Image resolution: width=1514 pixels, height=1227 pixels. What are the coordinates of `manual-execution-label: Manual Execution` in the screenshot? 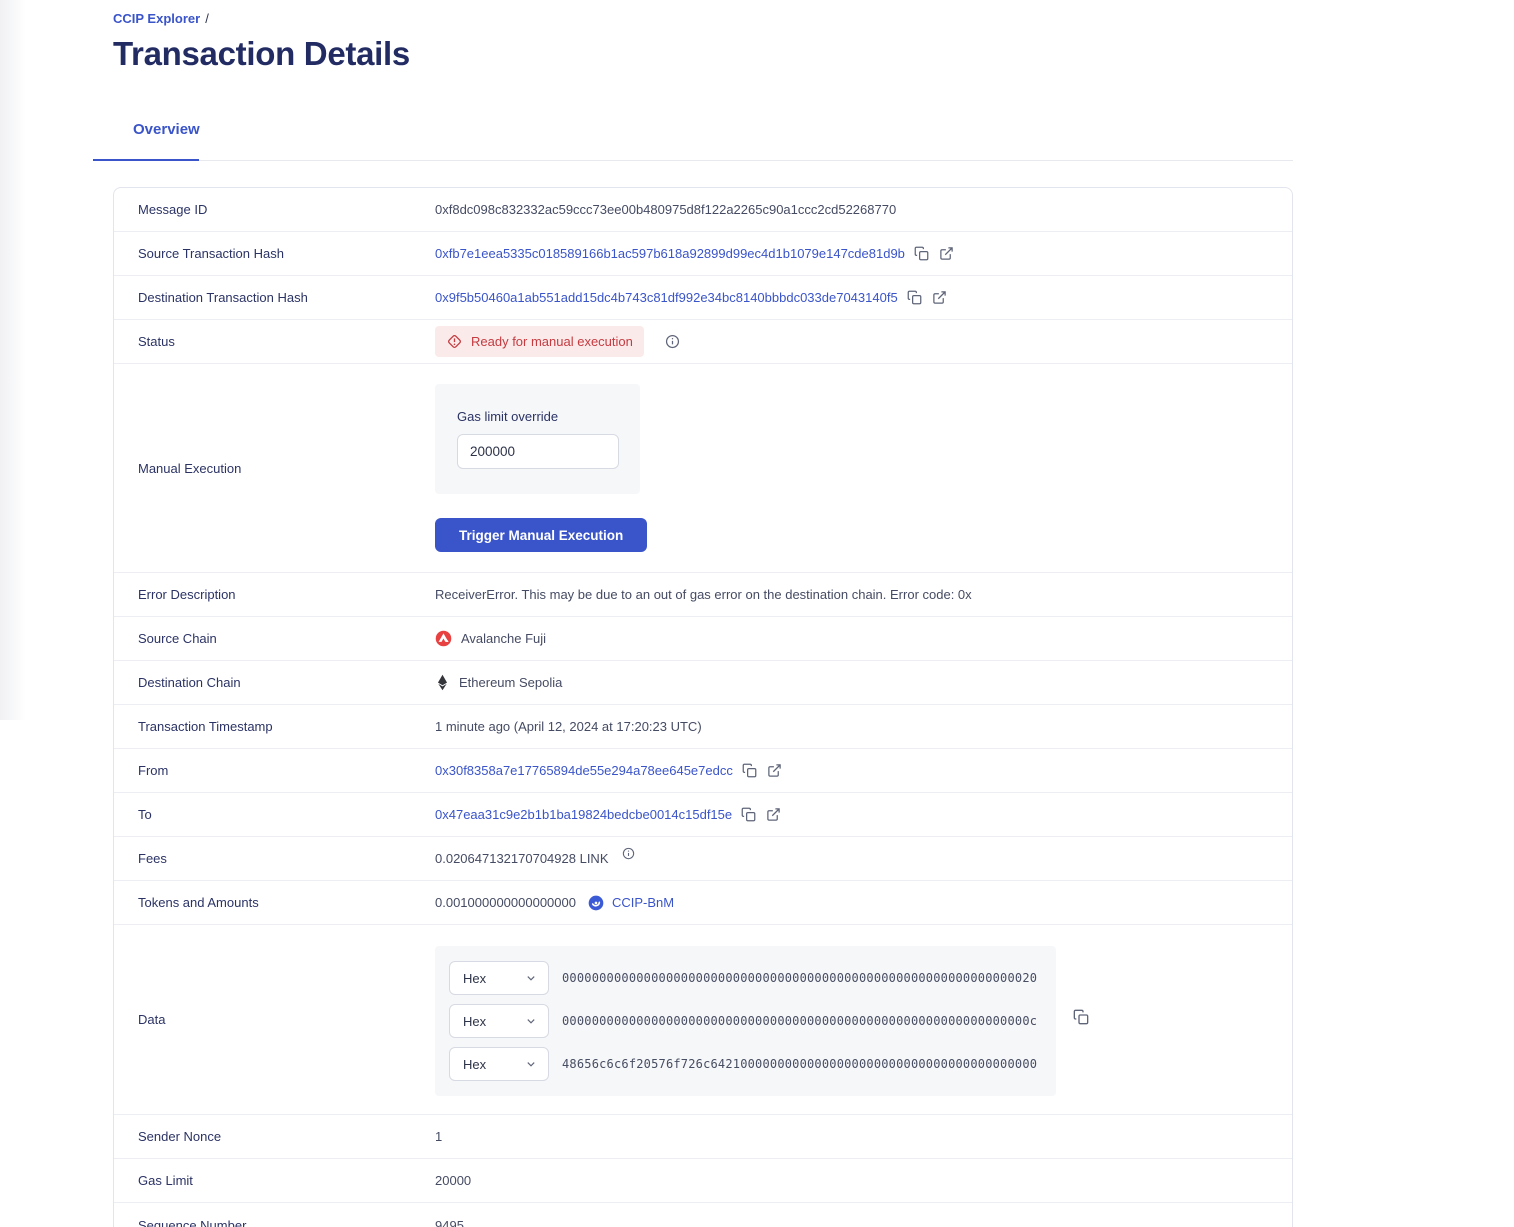 It's located at (190, 468).